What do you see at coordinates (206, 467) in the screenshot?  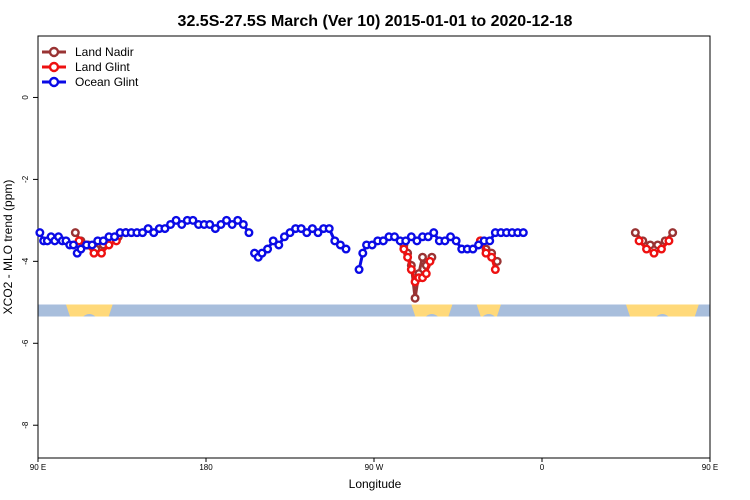 I see `x-tick-label-1: 180` at bounding box center [206, 467].